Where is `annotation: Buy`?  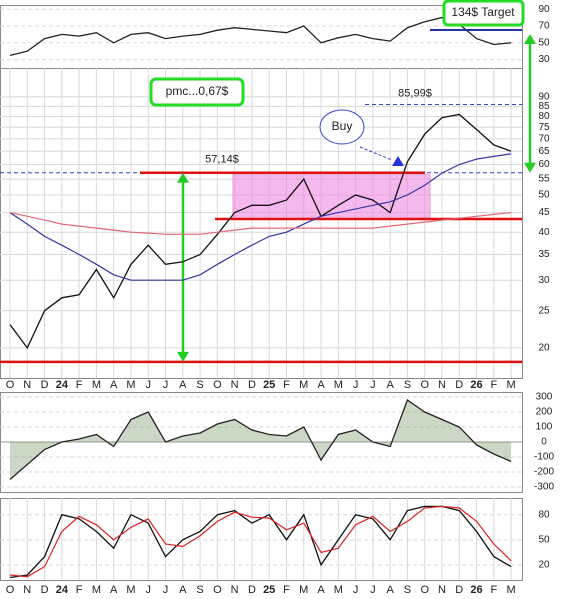 annotation: Buy is located at coordinates (342, 126).